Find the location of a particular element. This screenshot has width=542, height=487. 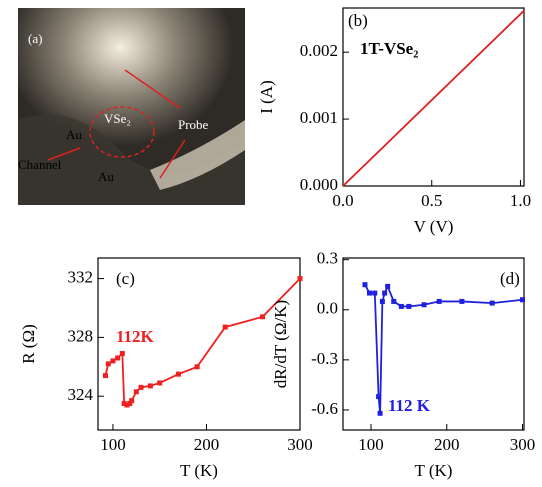

y-tick-label: 324 is located at coordinates (81, 394).